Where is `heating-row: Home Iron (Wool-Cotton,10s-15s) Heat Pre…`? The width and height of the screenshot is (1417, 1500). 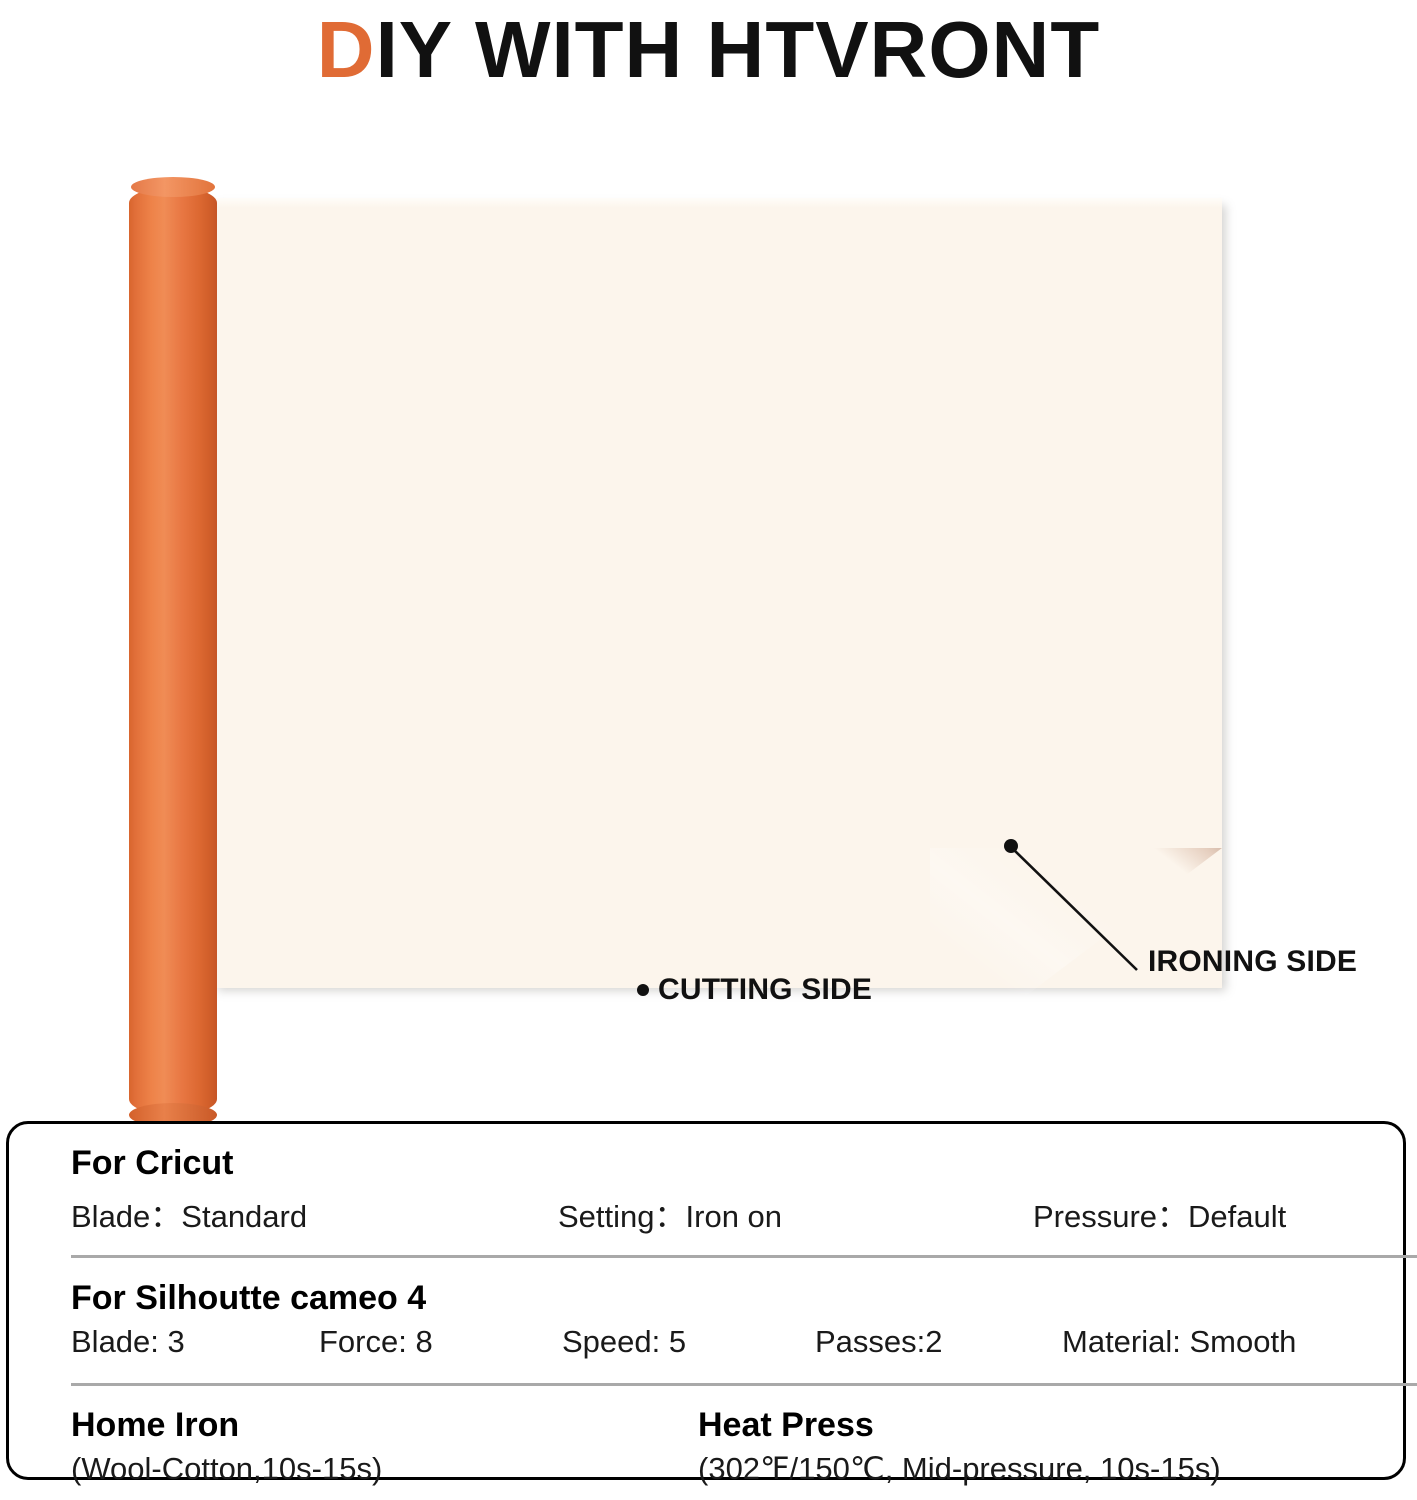
heating-row: Home Iron (Wool-Cotton,10s-15s) Heat Pre… is located at coordinates (706, 1446).